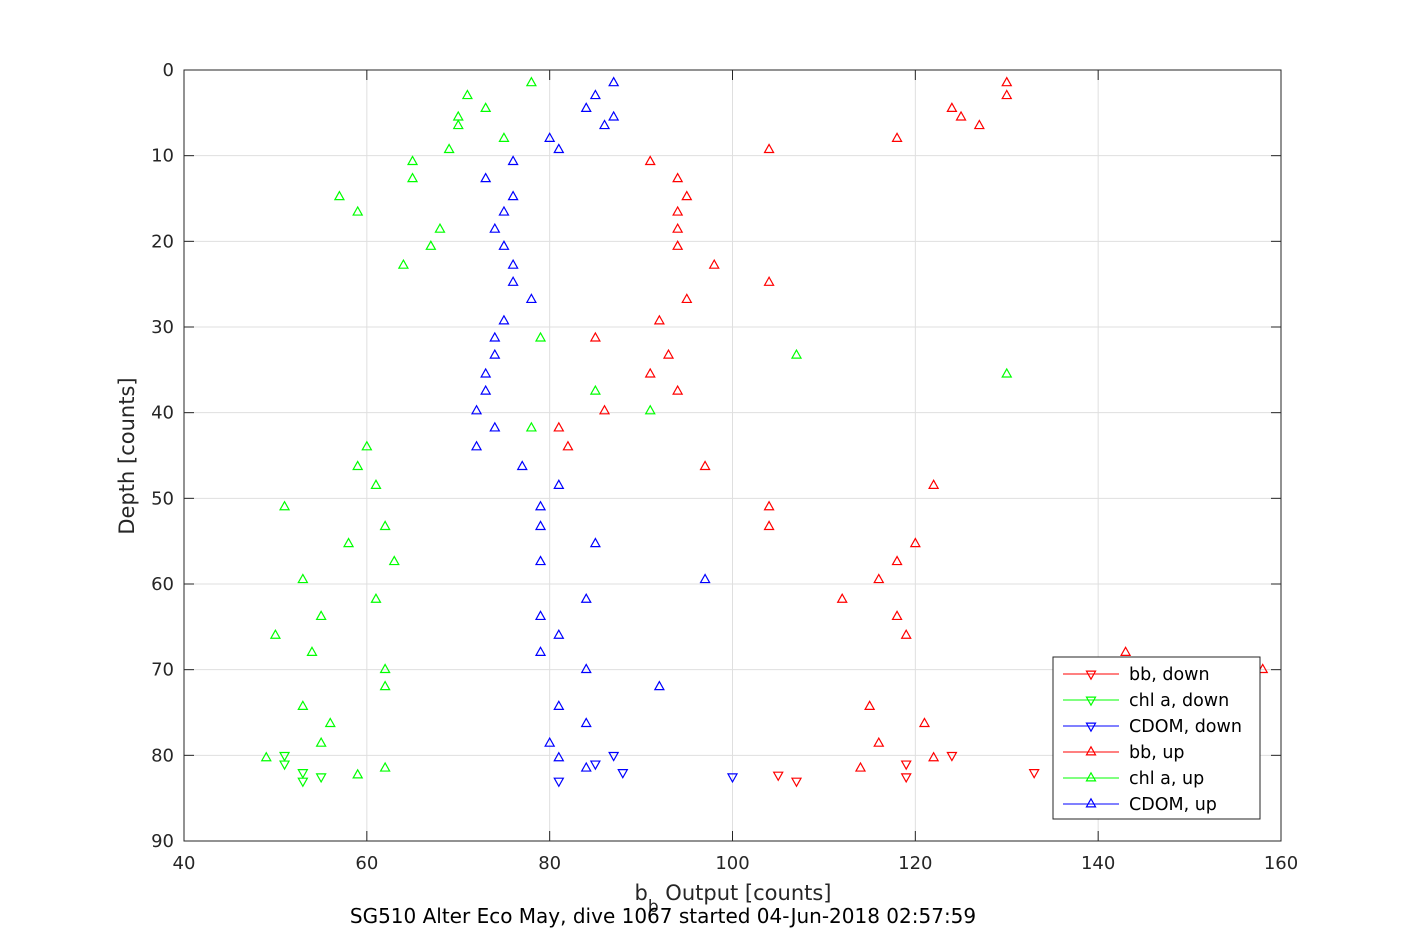  What do you see at coordinates (1281, 863) in the screenshot?
I see `x-tick-label: 160` at bounding box center [1281, 863].